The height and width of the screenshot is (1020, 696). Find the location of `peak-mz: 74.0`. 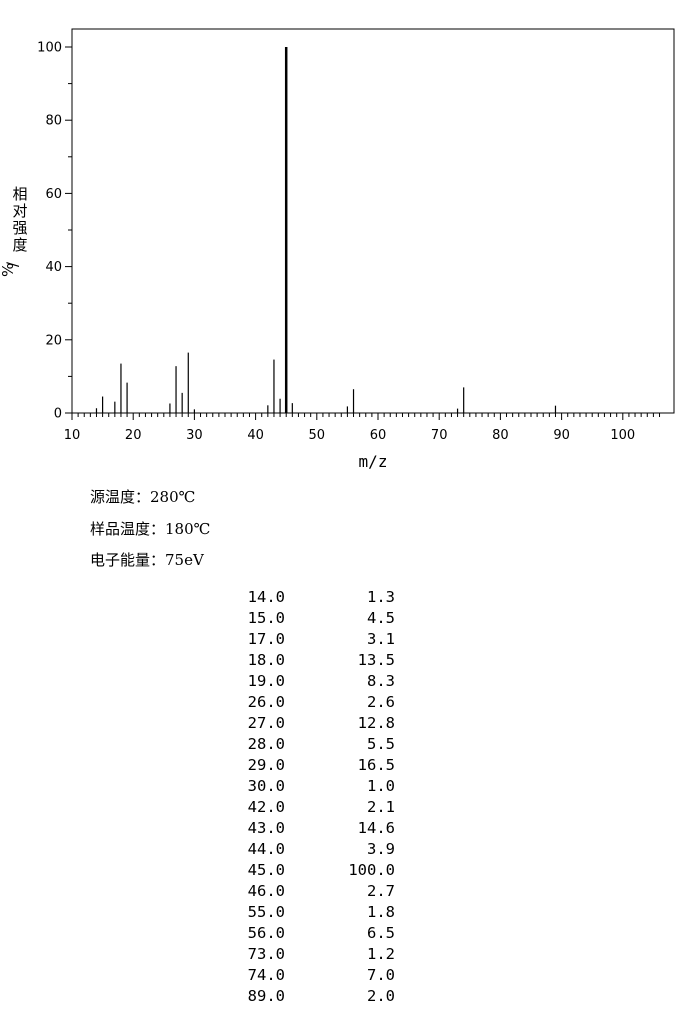

peak-mz: 74.0 is located at coordinates (266, 975).